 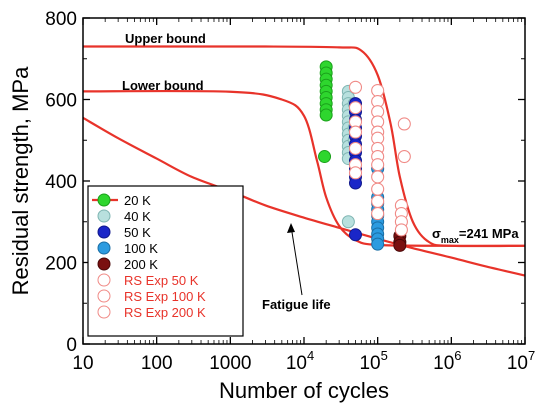 What do you see at coordinates (230, 363) in the screenshot?
I see `x-tick-label: 1000` at bounding box center [230, 363].